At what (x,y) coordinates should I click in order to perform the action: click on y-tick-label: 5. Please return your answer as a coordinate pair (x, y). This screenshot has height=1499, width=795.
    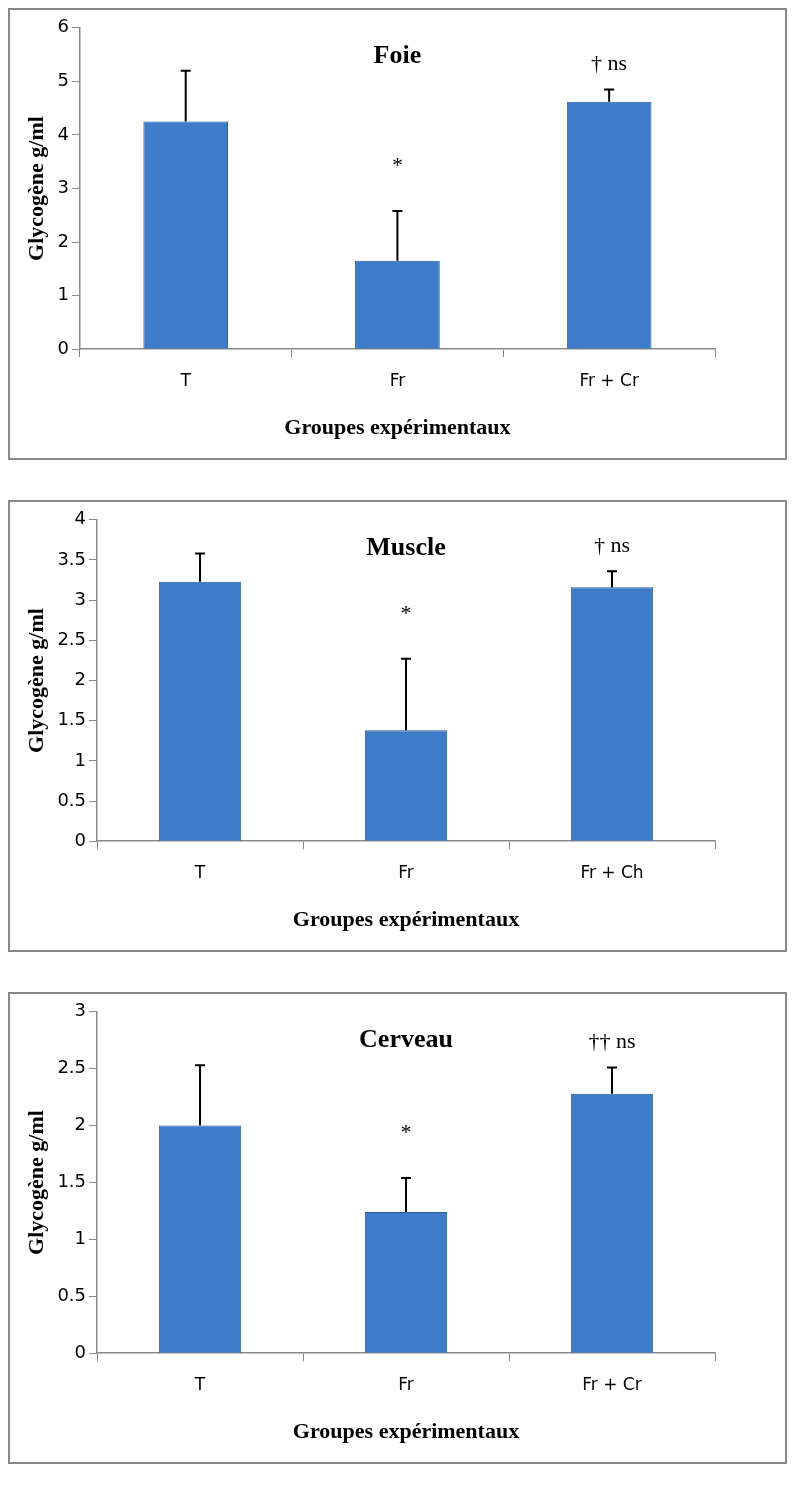
    Looking at the image, I should click on (63, 80).